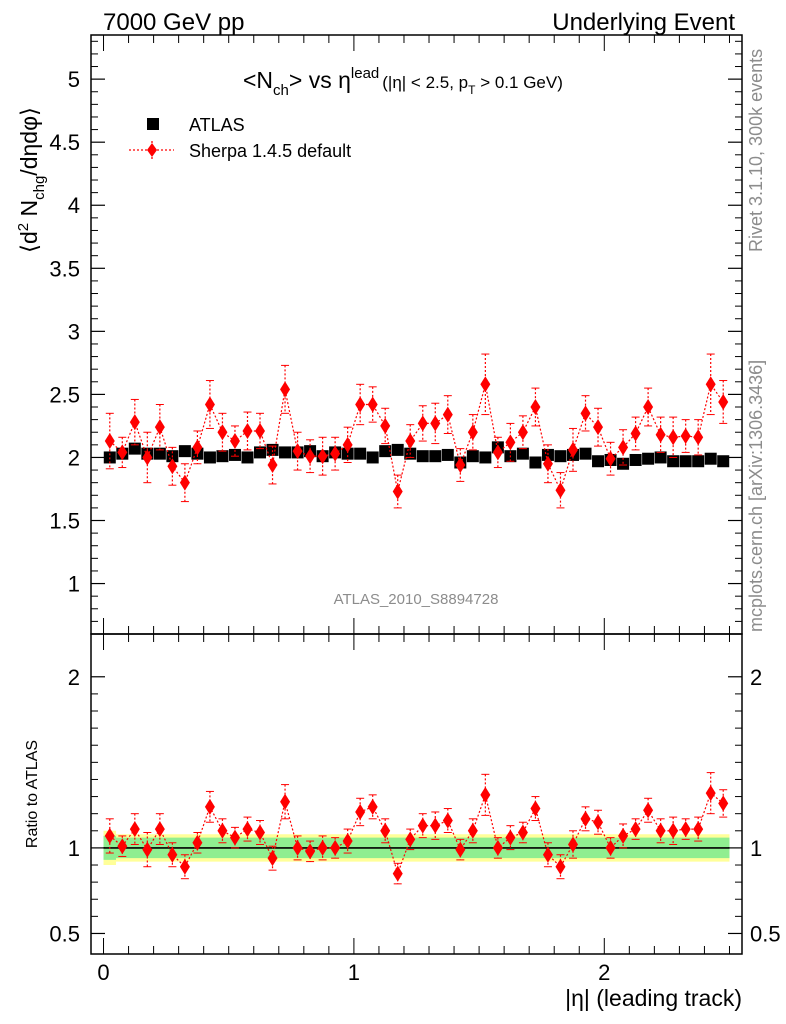  I want to click on main-ytick-label: 2.5, so click(64, 394).